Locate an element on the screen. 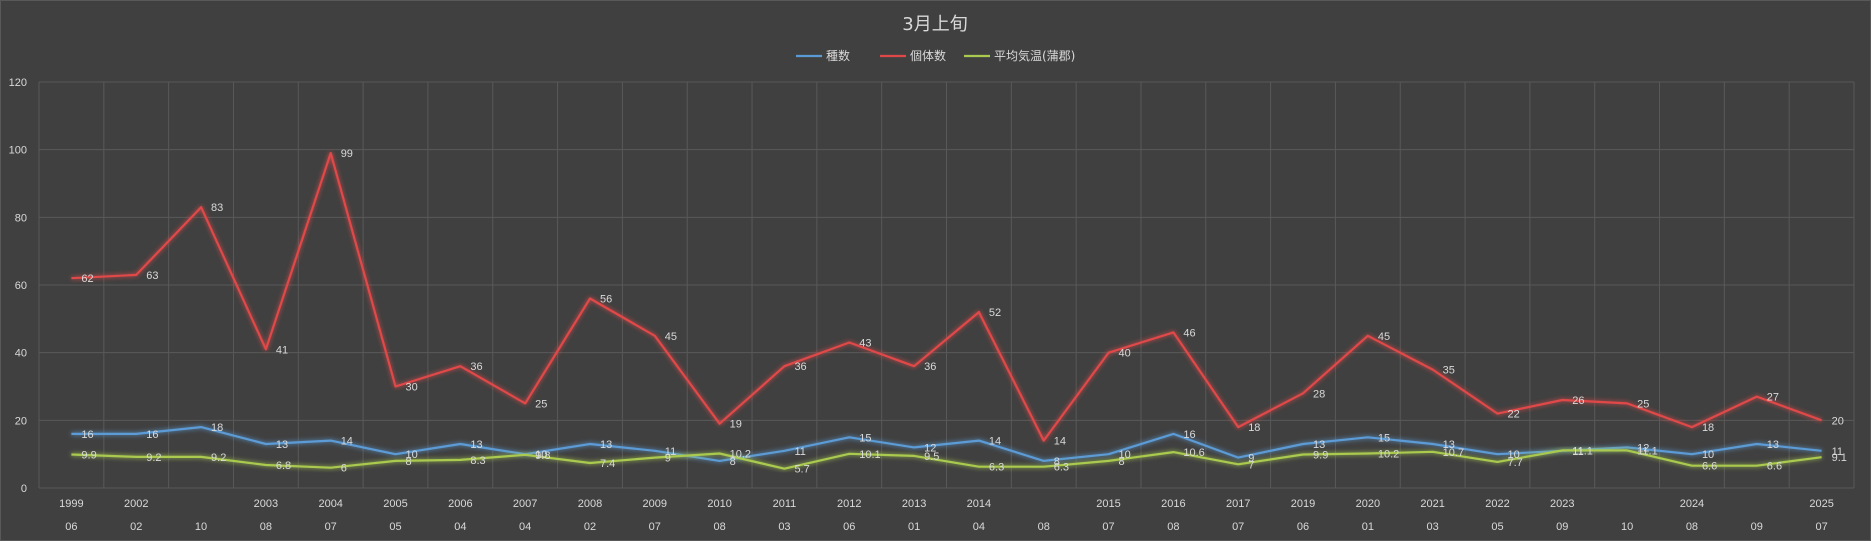  data-label: 41 is located at coordinates (282, 350).